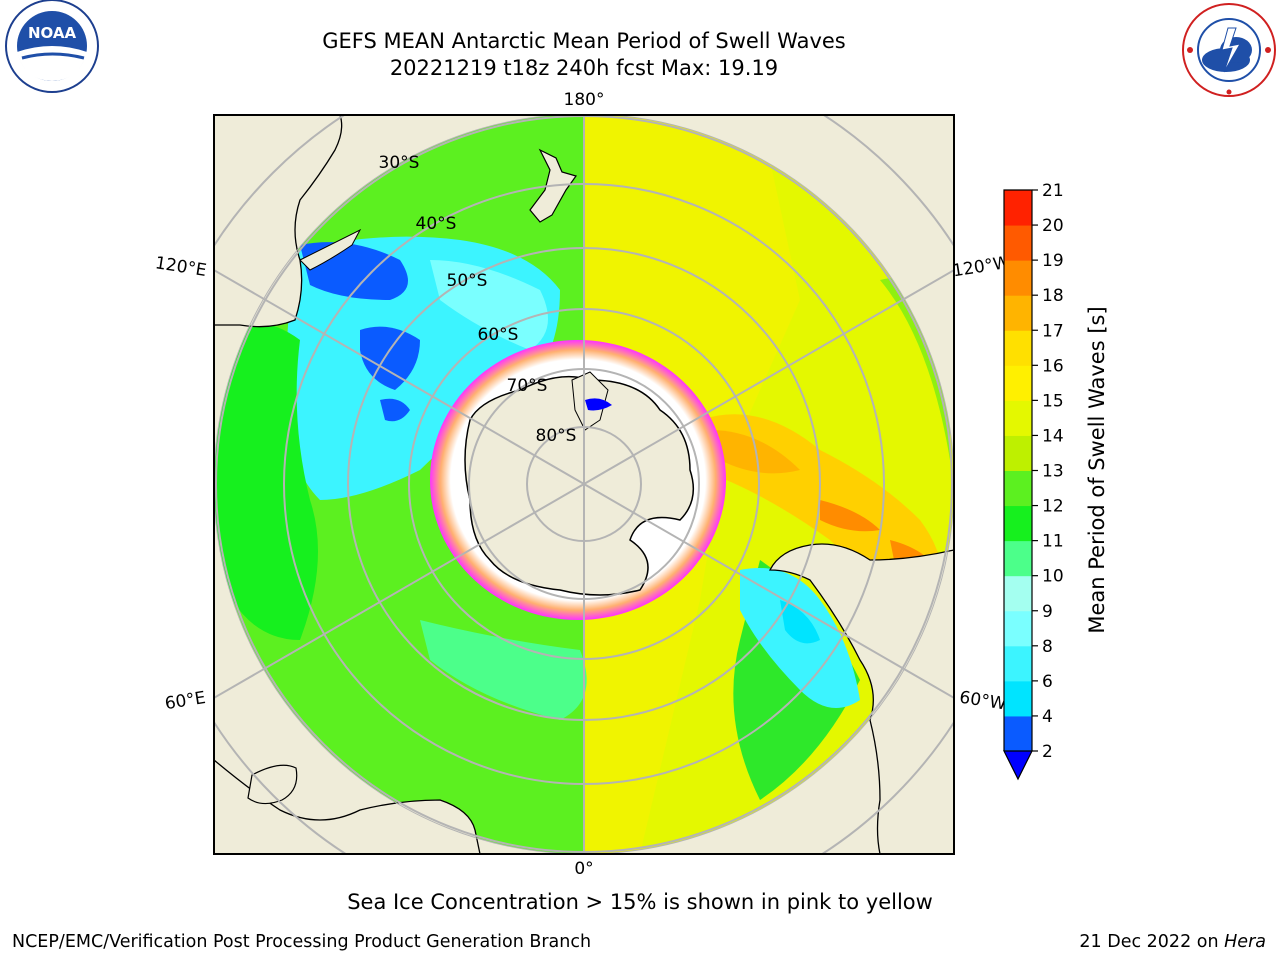 This screenshot has width=1280, height=960. I want to click on colorbar-tick-label: 15, so click(1053, 401).